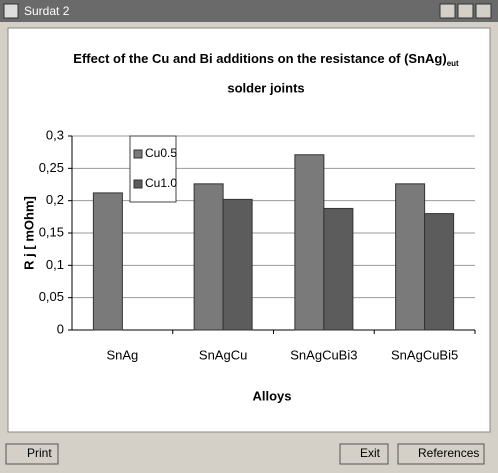 The image size is (498, 473). What do you see at coordinates (47, 11) in the screenshot?
I see `window-title: Surdat 2` at bounding box center [47, 11].